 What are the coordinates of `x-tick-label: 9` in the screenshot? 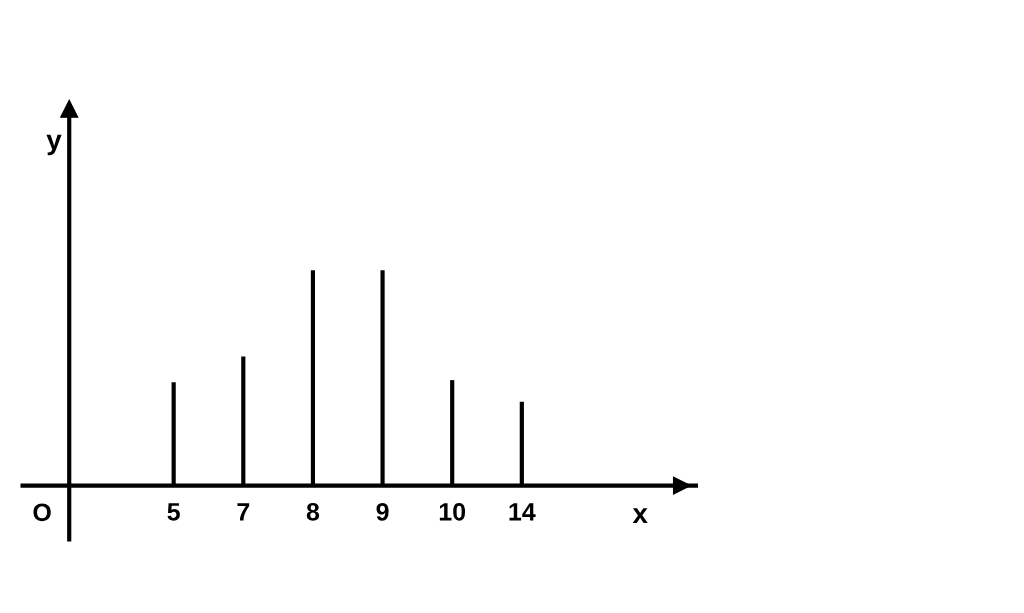 It's located at (382, 511).